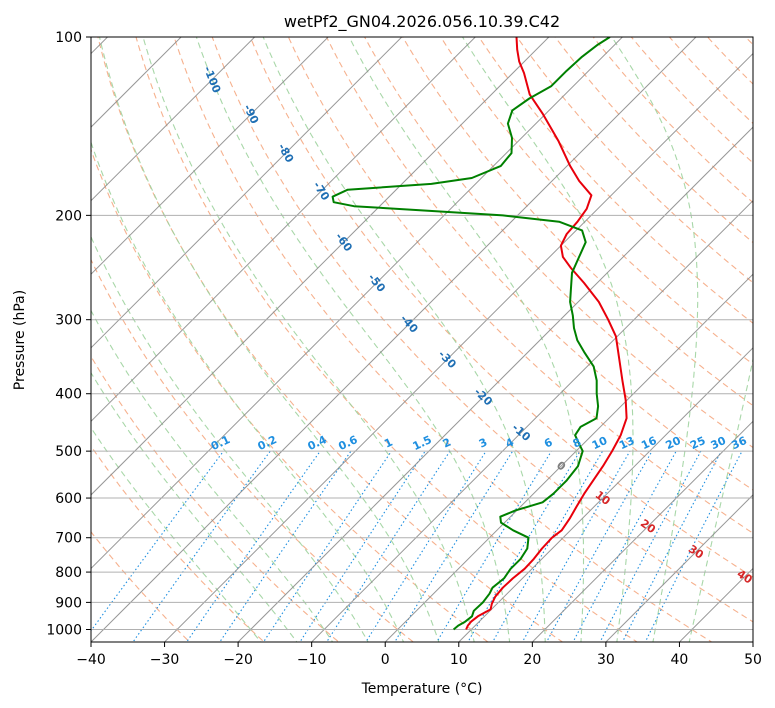 Image resolution: width=775 pixels, height=708 pixels. What do you see at coordinates (600, 443) in the screenshot?
I see `mixing-ratio-label: 10` at bounding box center [600, 443].